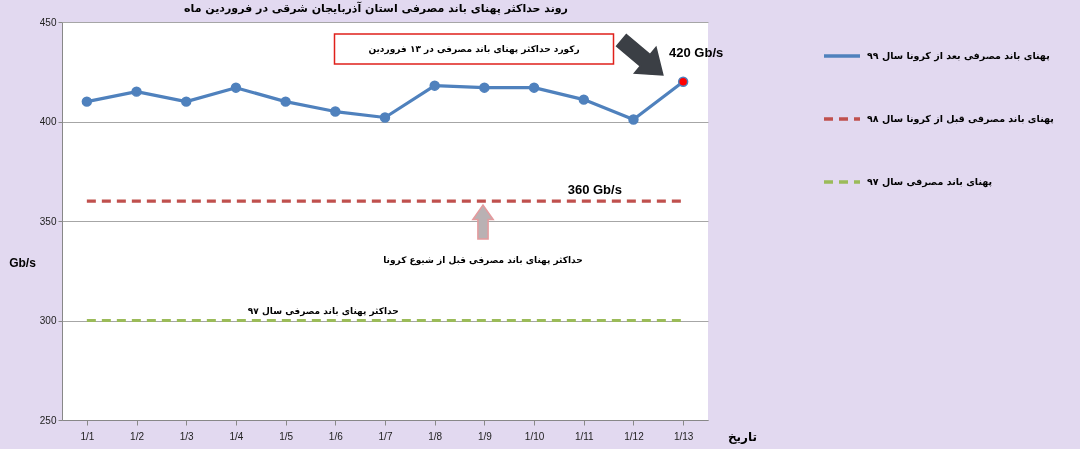 The width and height of the screenshot is (1080, 449). What do you see at coordinates (137, 436) in the screenshot?
I see `x-tick-label: 1/2` at bounding box center [137, 436].